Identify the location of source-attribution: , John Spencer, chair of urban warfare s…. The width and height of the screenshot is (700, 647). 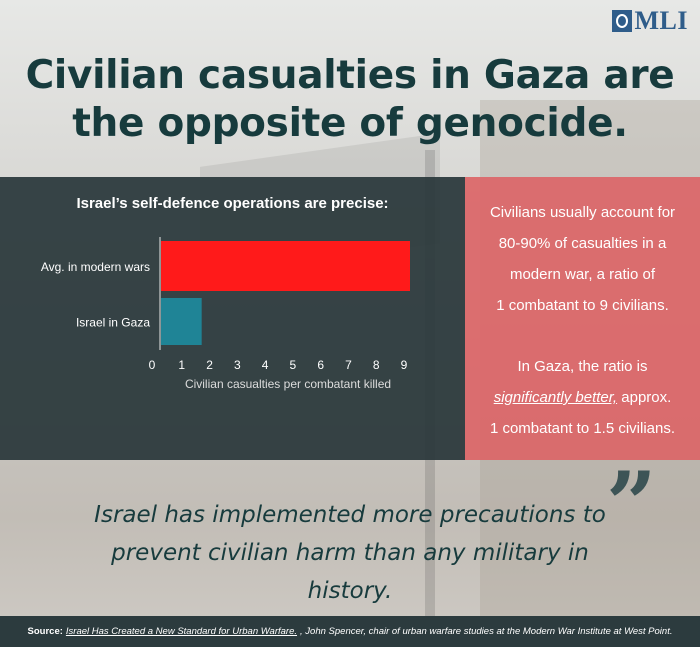
(486, 631).